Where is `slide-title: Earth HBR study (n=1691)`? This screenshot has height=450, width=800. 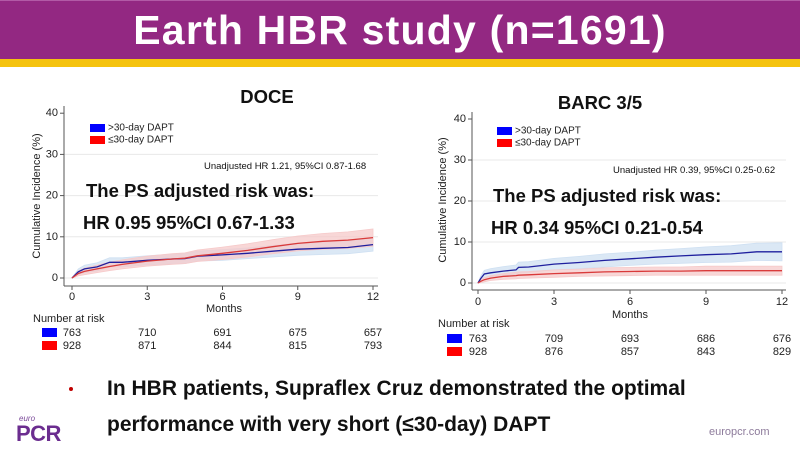 slide-title: Earth HBR study (n=1691) is located at coordinates (400, 30).